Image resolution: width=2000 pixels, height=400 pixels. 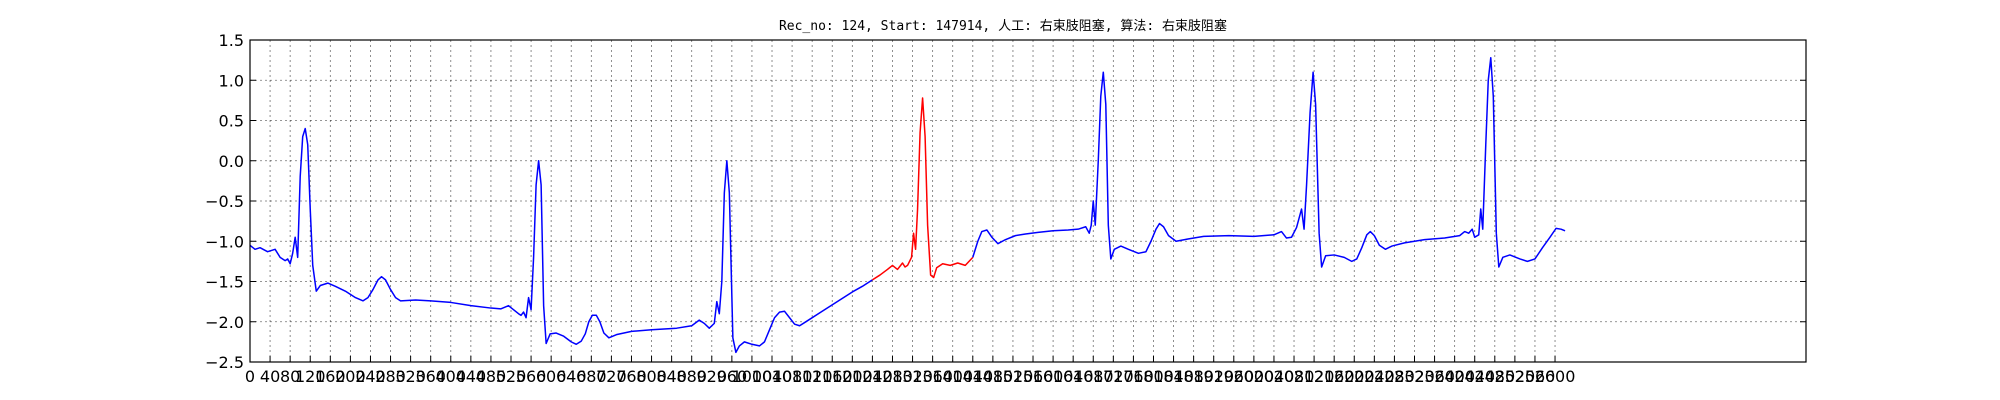 I want to click on y-tick-label: −1.0, so click(x=224, y=241).